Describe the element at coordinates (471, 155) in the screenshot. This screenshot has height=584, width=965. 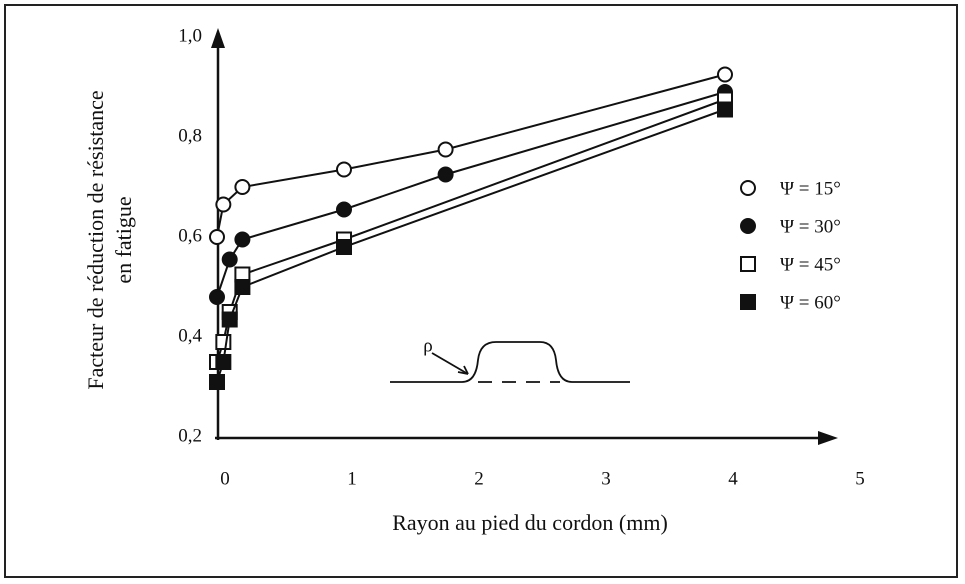
I see `fit-line` at that location.